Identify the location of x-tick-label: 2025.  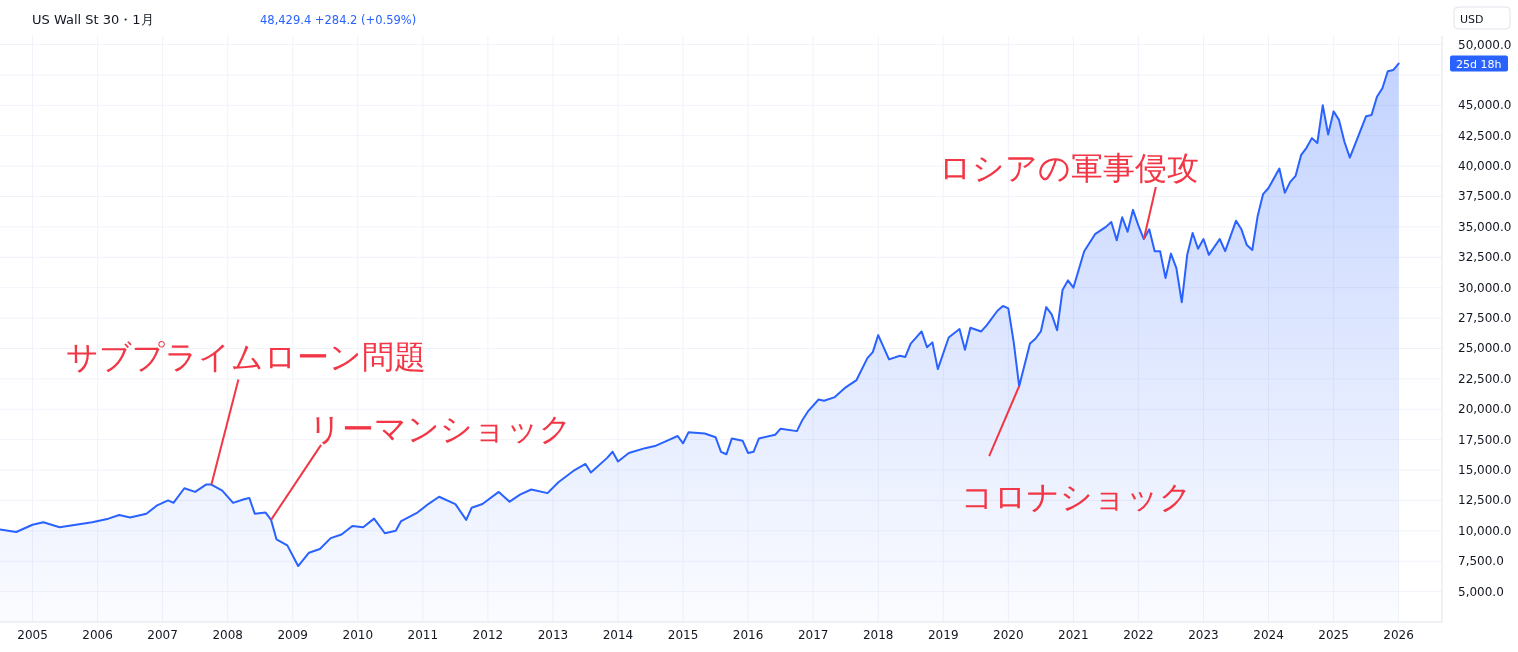
(1333, 635).